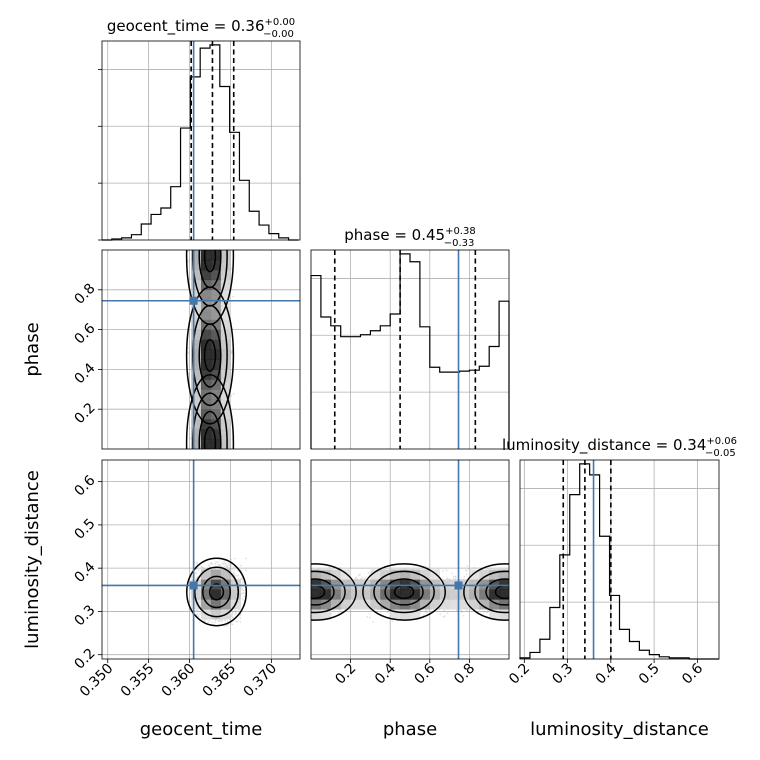  What do you see at coordinates (649, 674) in the screenshot?
I see `x-tick-label: 0.5` at bounding box center [649, 674].